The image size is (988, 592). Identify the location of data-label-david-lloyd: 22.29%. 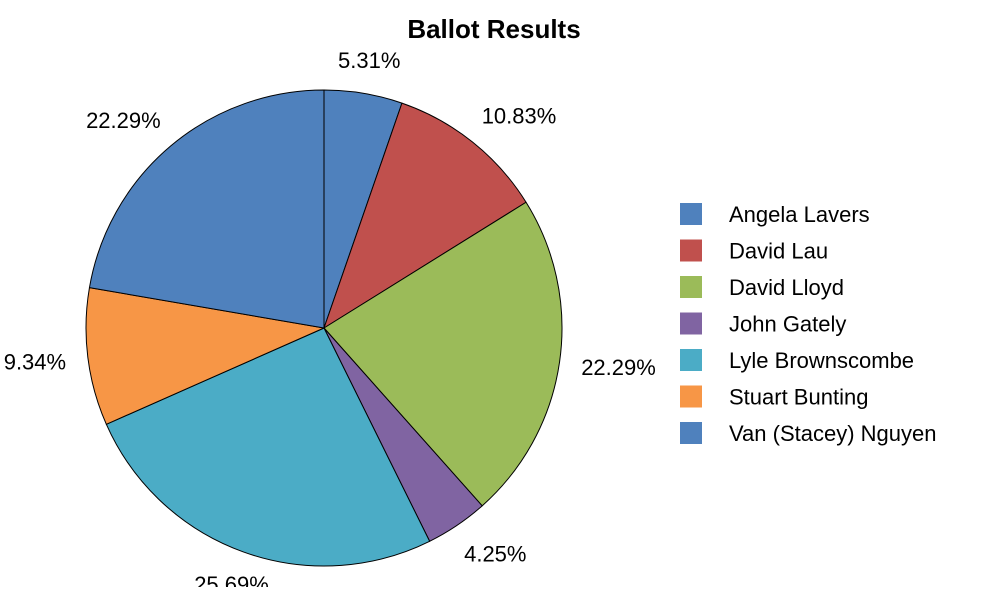
(618, 367).